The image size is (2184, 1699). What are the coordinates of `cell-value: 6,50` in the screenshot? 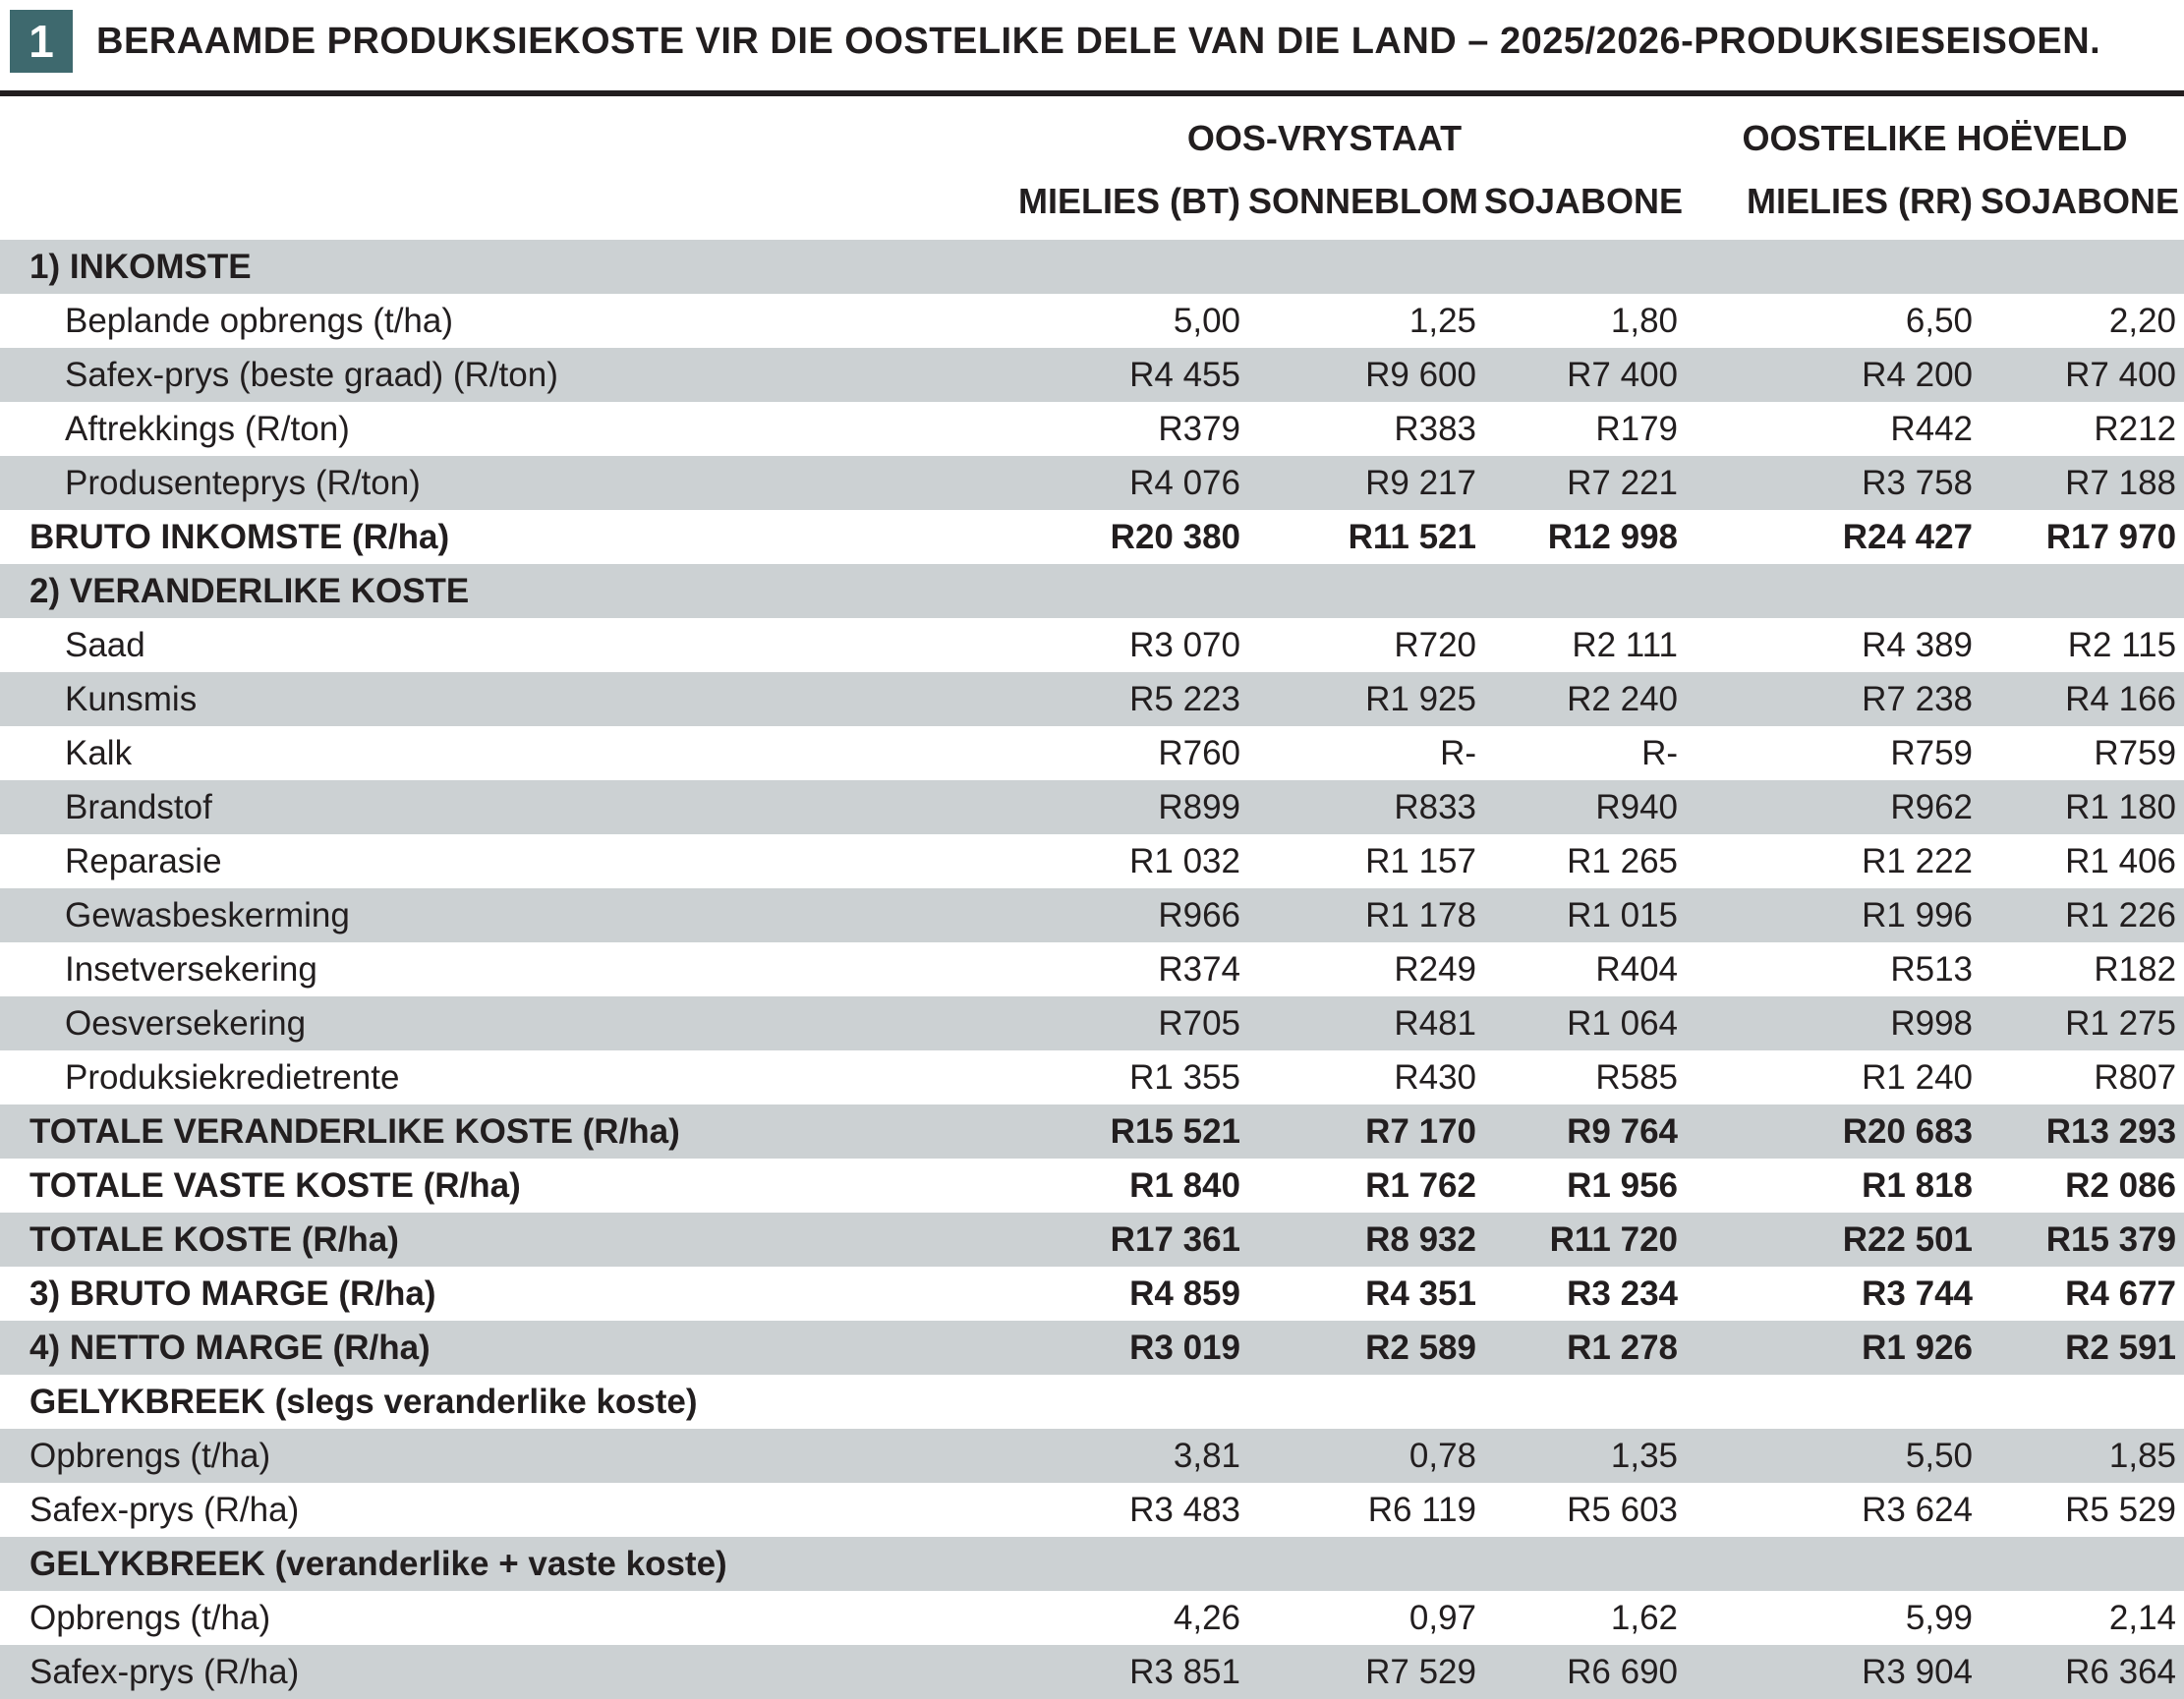 It's located at (1939, 320).